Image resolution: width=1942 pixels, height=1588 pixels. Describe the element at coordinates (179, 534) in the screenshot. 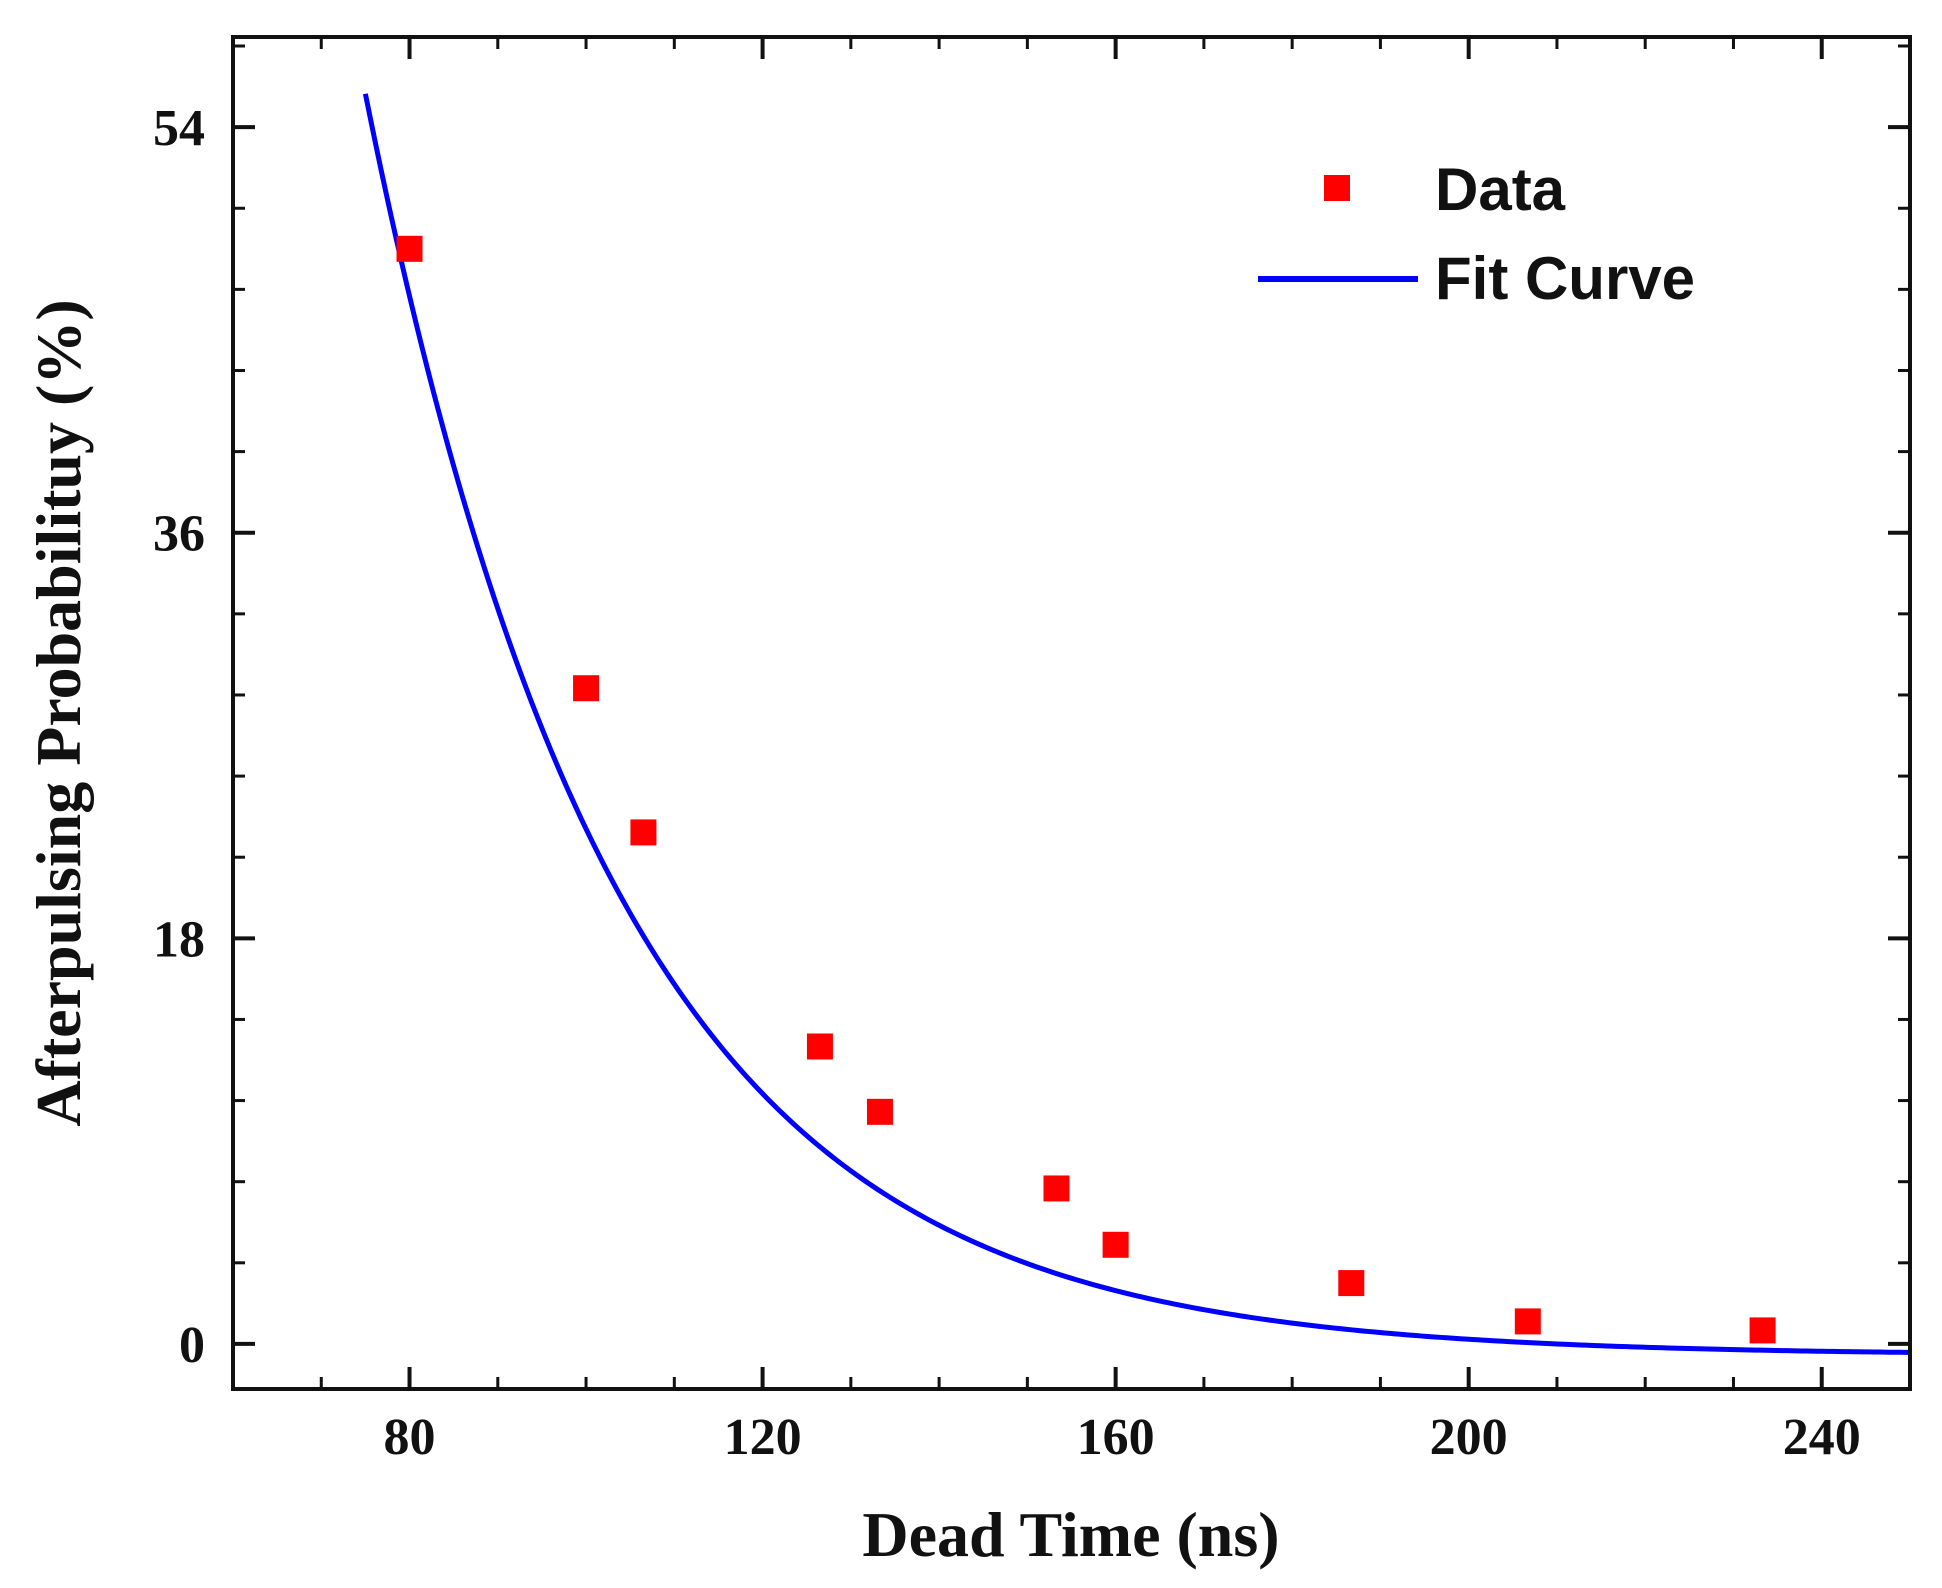

I see `y-tick-label: 36` at that location.